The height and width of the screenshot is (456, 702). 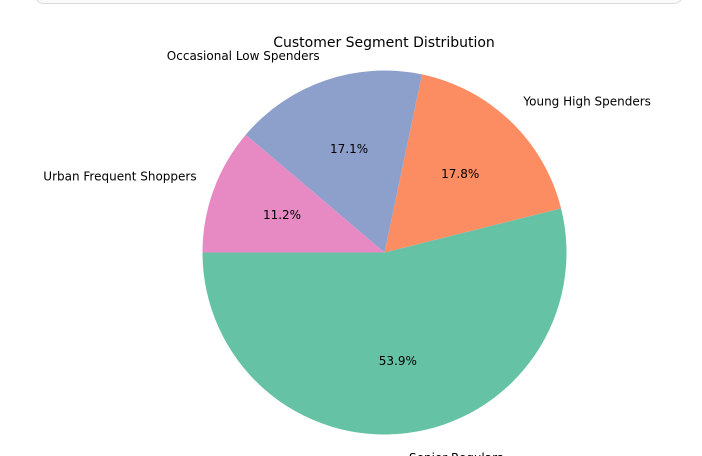 What do you see at coordinates (282, 215) in the screenshot?
I see `slice-percentage-urban-frequent-shoppers: 11.2%` at bounding box center [282, 215].